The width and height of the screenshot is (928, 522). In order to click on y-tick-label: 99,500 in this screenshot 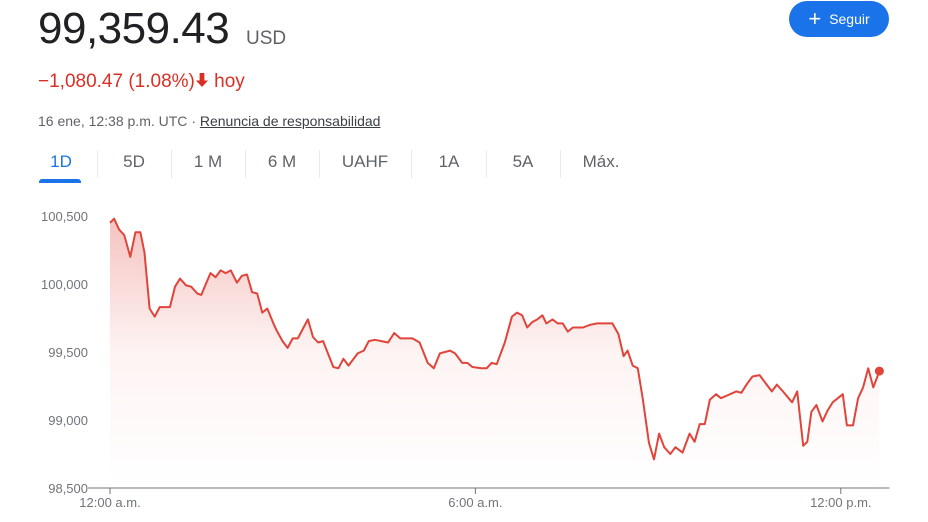, I will do `click(68, 352)`.